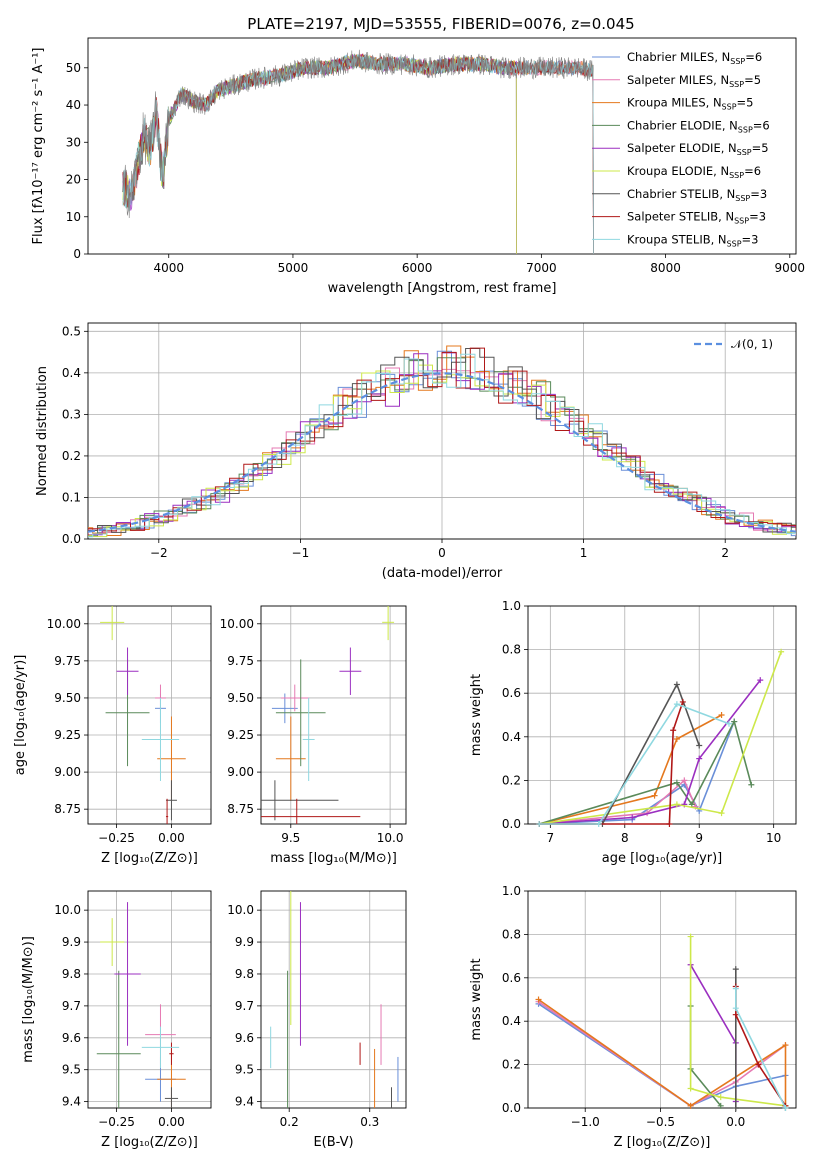 The width and height of the screenshot is (819, 1170). I want to click on spectrum-lines, so click(358, 151).